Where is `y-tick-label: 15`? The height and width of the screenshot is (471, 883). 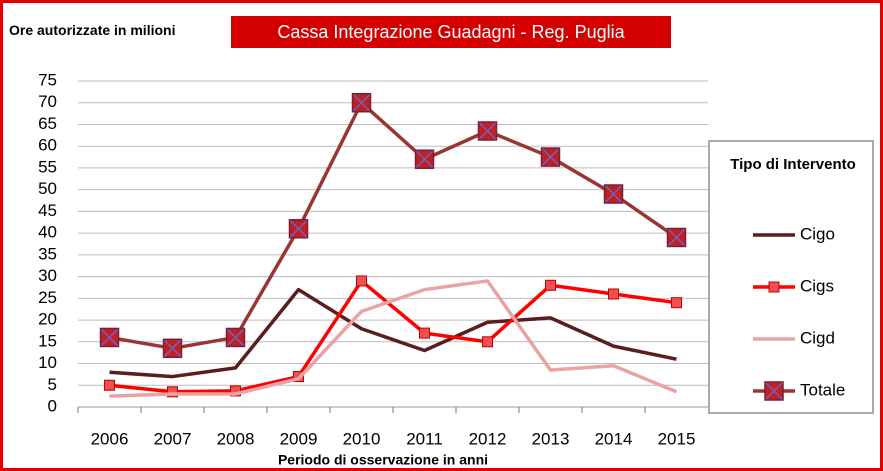
y-tick-label: 15 is located at coordinates (47, 340).